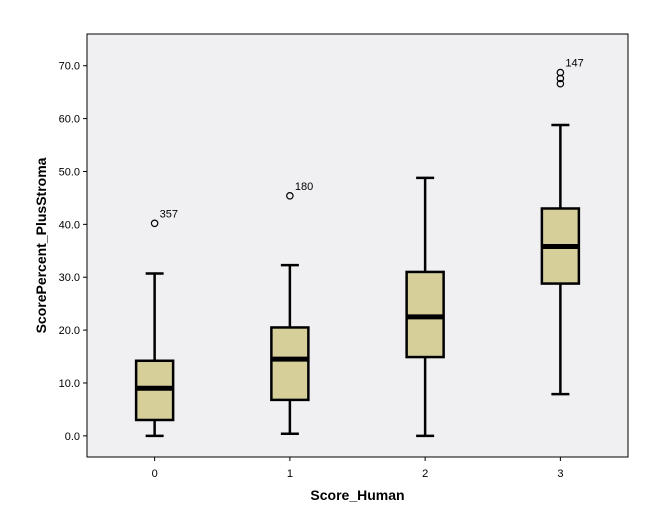 The image size is (666, 522). Describe the element at coordinates (169, 214) in the screenshot. I see `outlier-label: 357` at that location.